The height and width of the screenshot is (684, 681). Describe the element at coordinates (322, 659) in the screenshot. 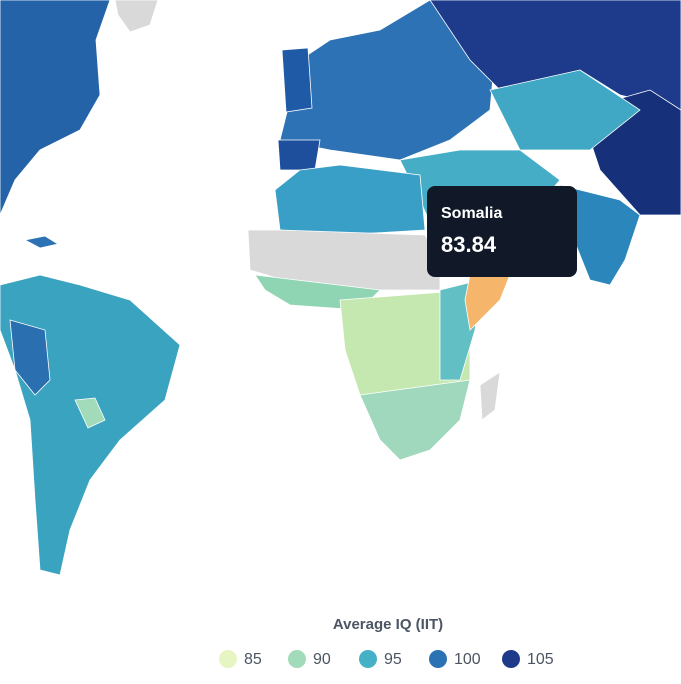

I see `legend-label: 90` at that location.